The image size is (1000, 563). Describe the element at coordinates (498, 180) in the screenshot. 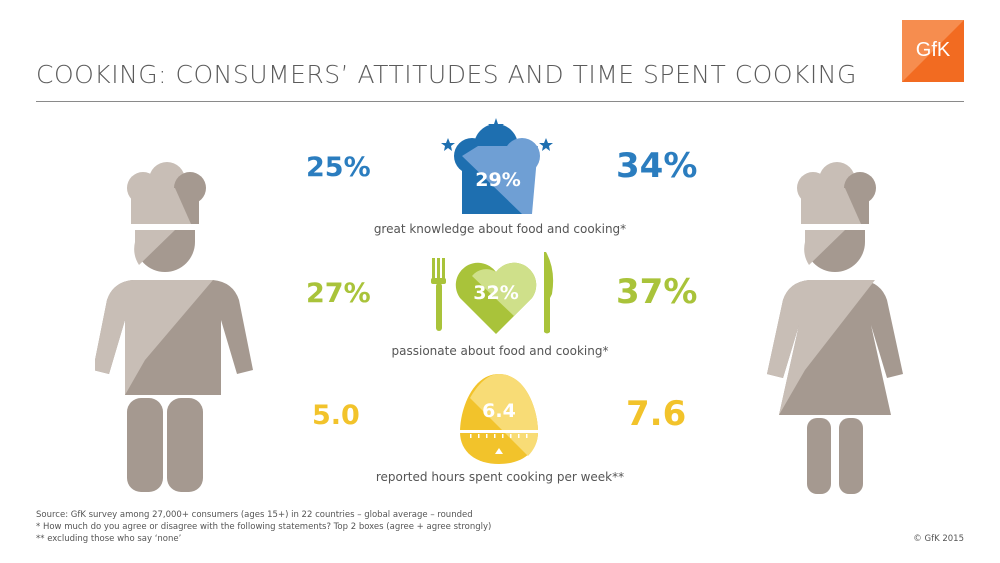

I see `average-knowledge-value: 29%` at that location.